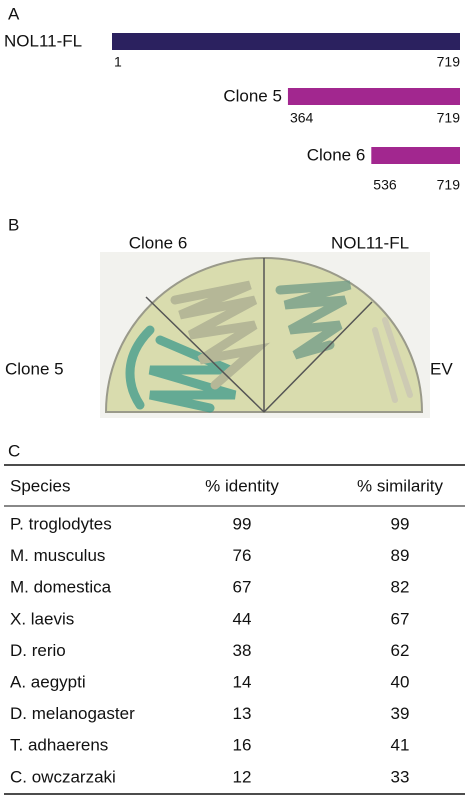 Image resolution: width=469 pixels, height=800 pixels. I want to click on table-cell: A. aegypti, so click(48, 681).